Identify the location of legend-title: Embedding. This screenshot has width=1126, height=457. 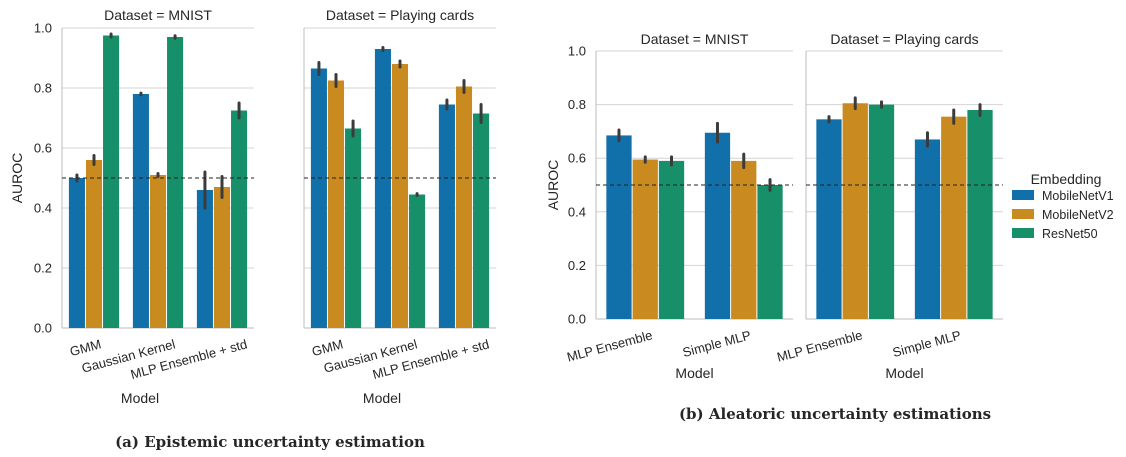
(1066, 179).